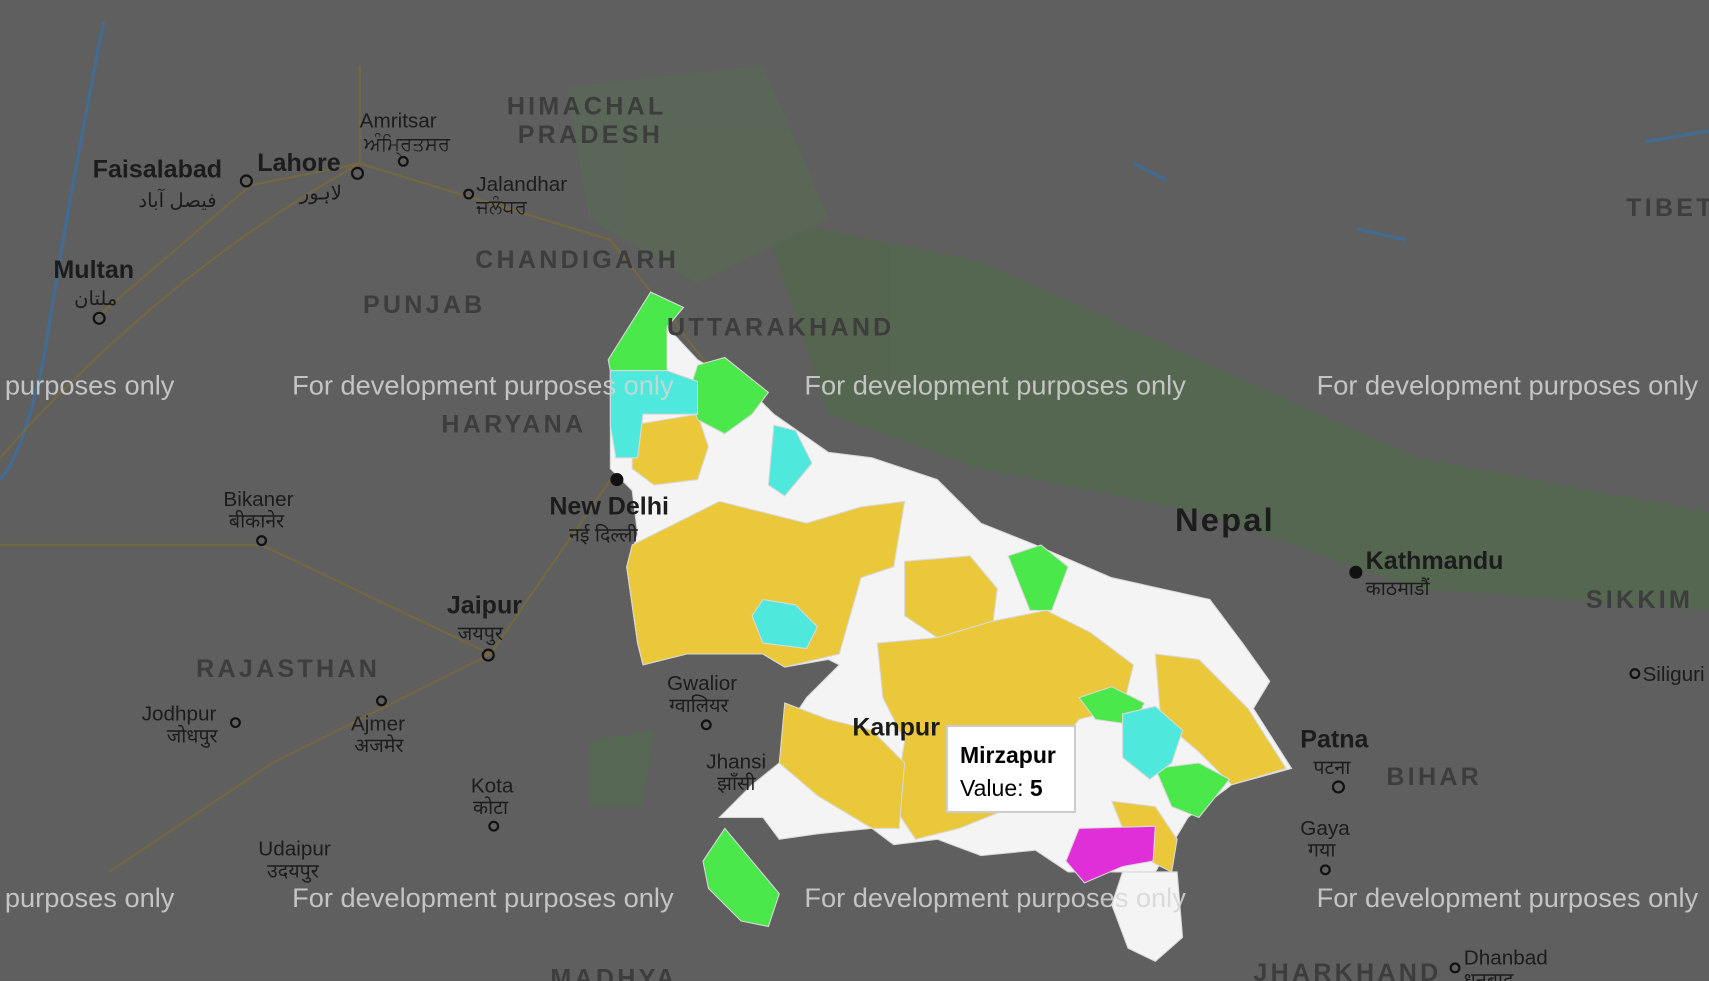 This screenshot has height=981, width=1709. What do you see at coordinates (1639, 600) in the screenshot?
I see `region-label: SIKKIM` at bounding box center [1639, 600].